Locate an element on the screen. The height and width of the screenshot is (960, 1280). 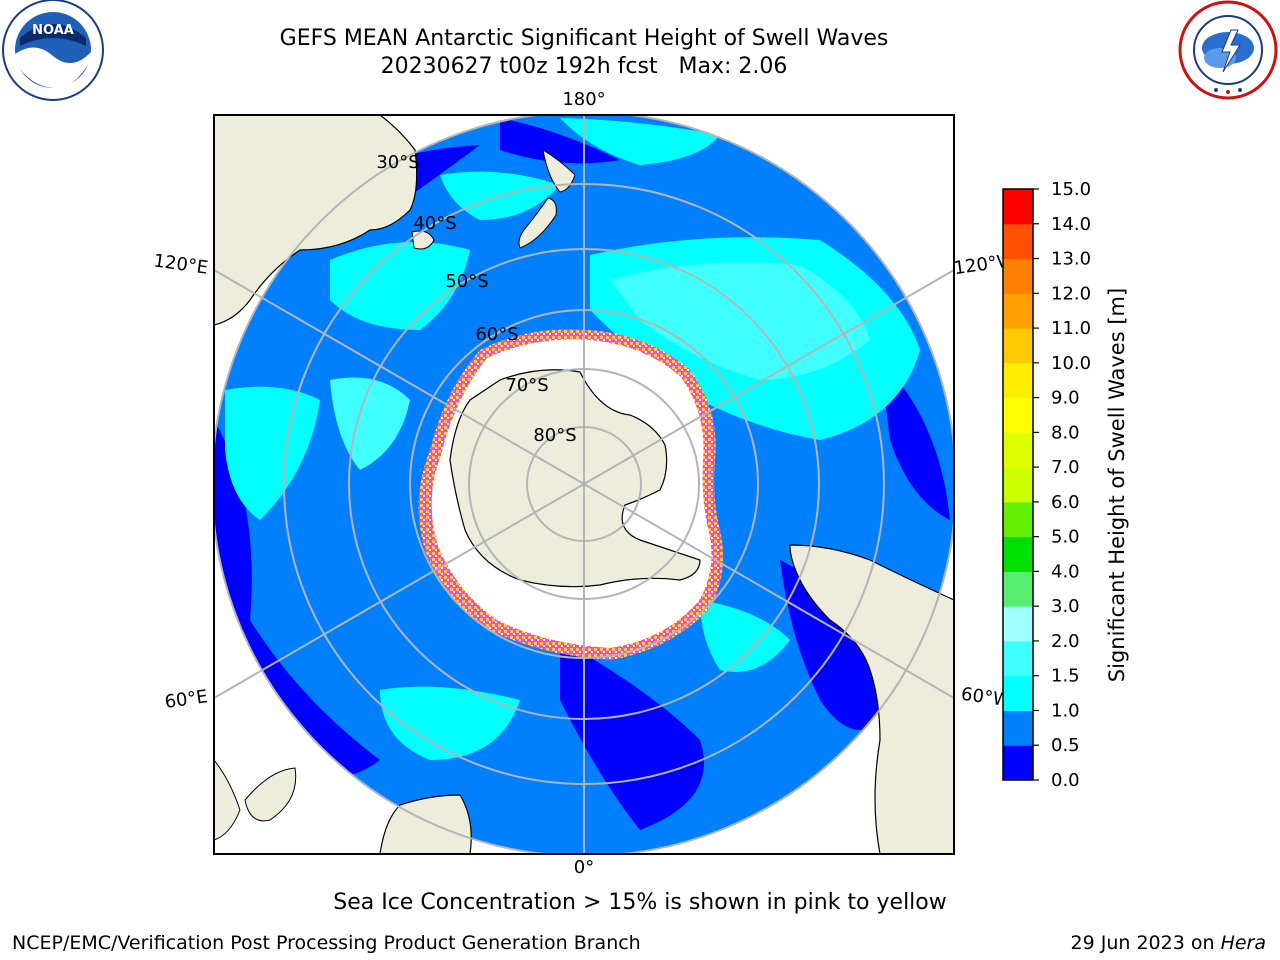
lon-label-0: 0° is located at coordinates (584, 867).